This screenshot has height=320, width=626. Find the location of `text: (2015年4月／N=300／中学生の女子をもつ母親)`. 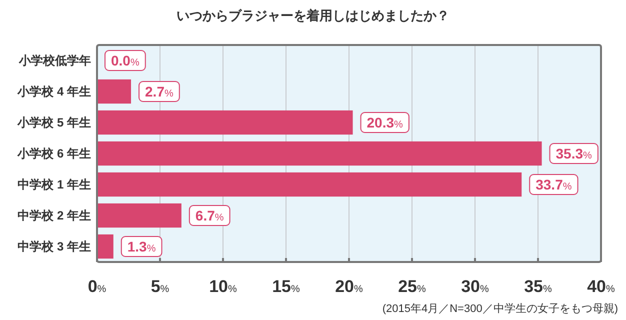

text: (2015年4月／N=300／中学生の女子をもつ母親) is located at coordinates (500, 308).